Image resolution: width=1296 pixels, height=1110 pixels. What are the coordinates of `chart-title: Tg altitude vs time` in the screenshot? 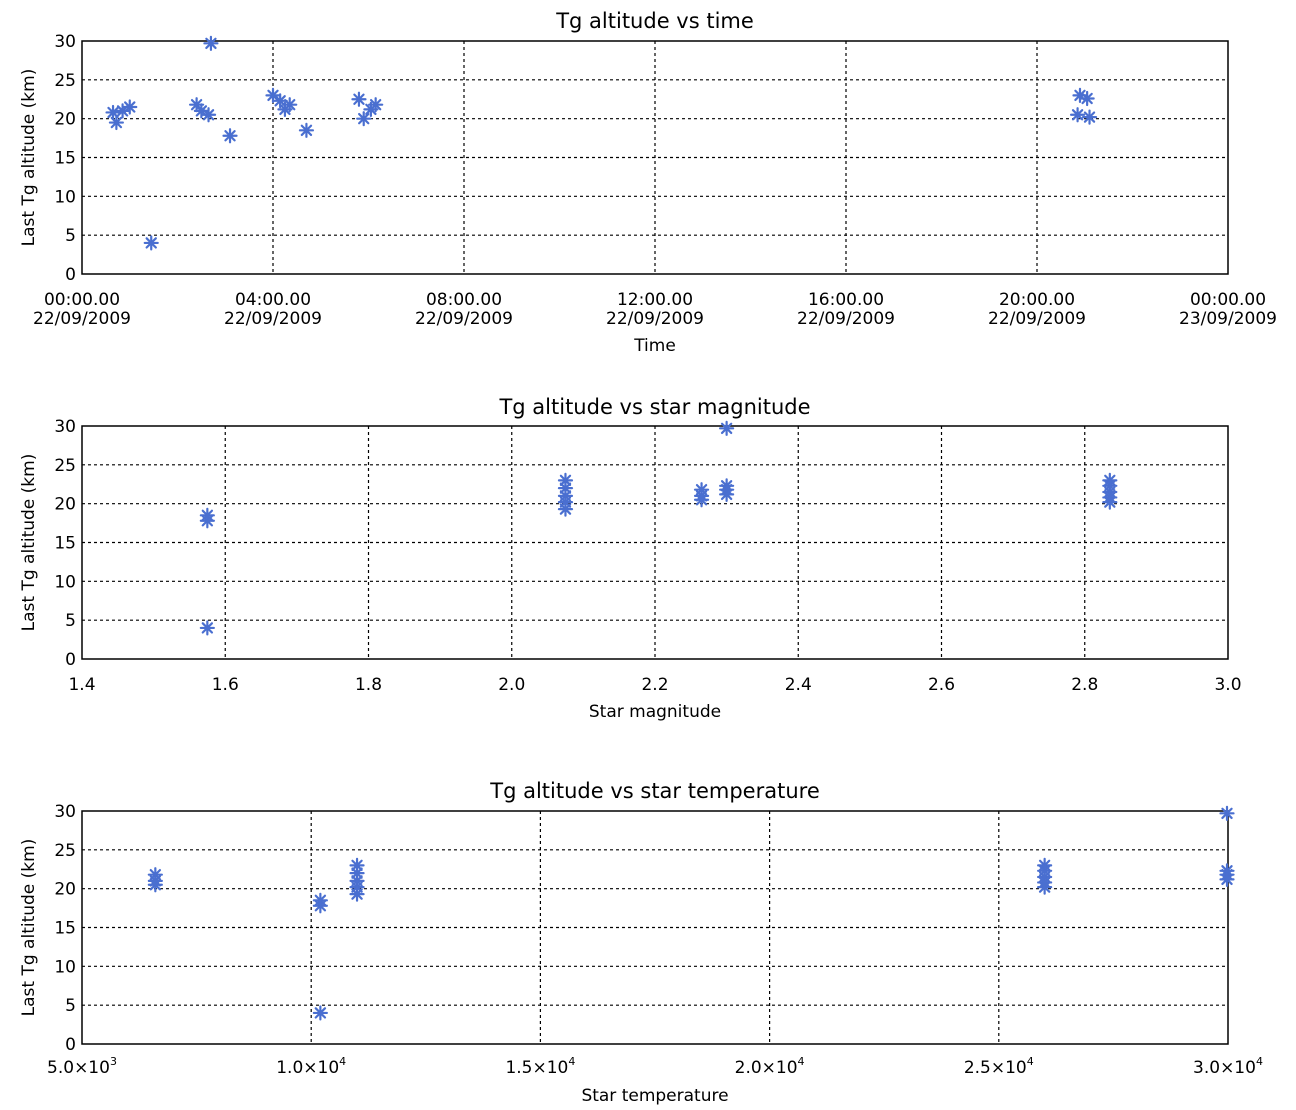 It's located at (654, 21).